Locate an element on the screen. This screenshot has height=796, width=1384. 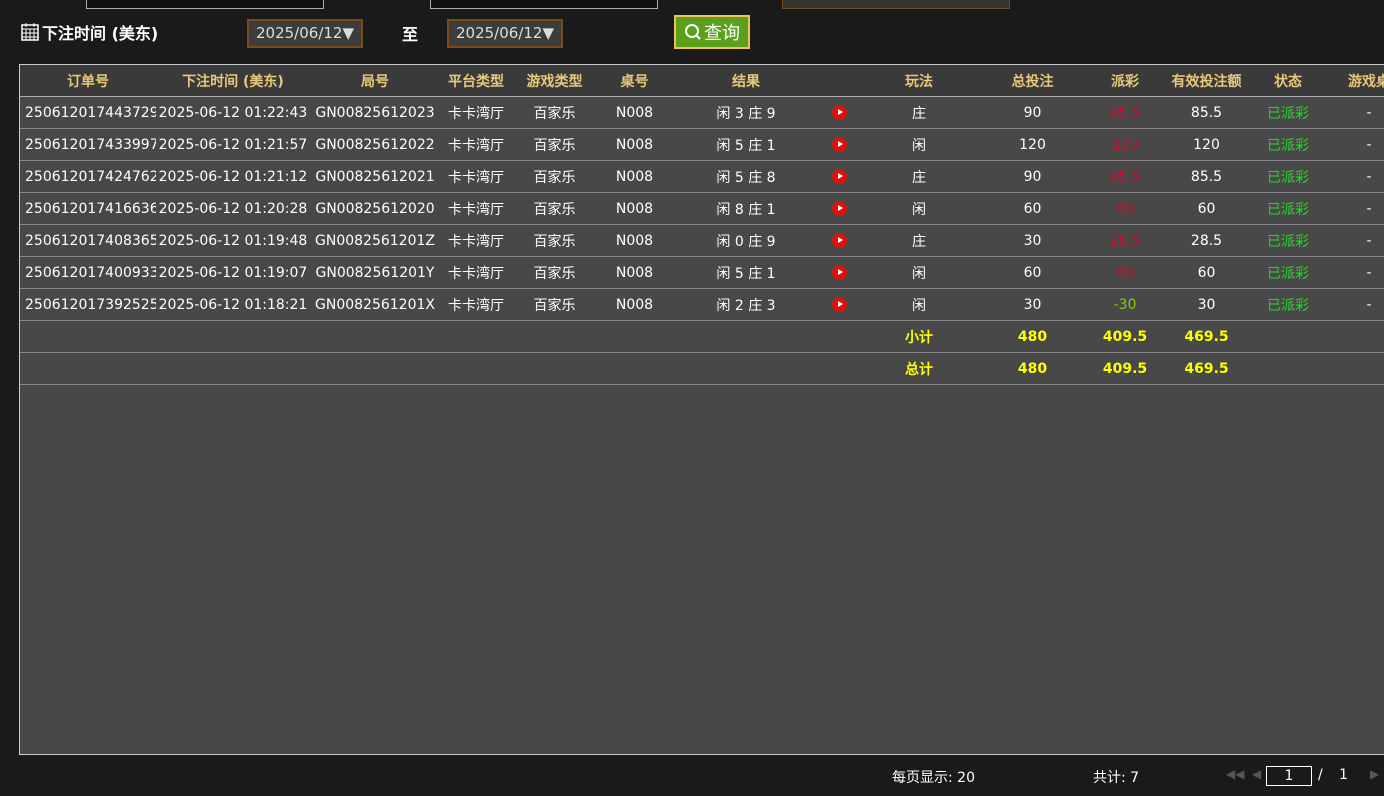
column-header: 游戏类型 is located at coordinates (554, 81).